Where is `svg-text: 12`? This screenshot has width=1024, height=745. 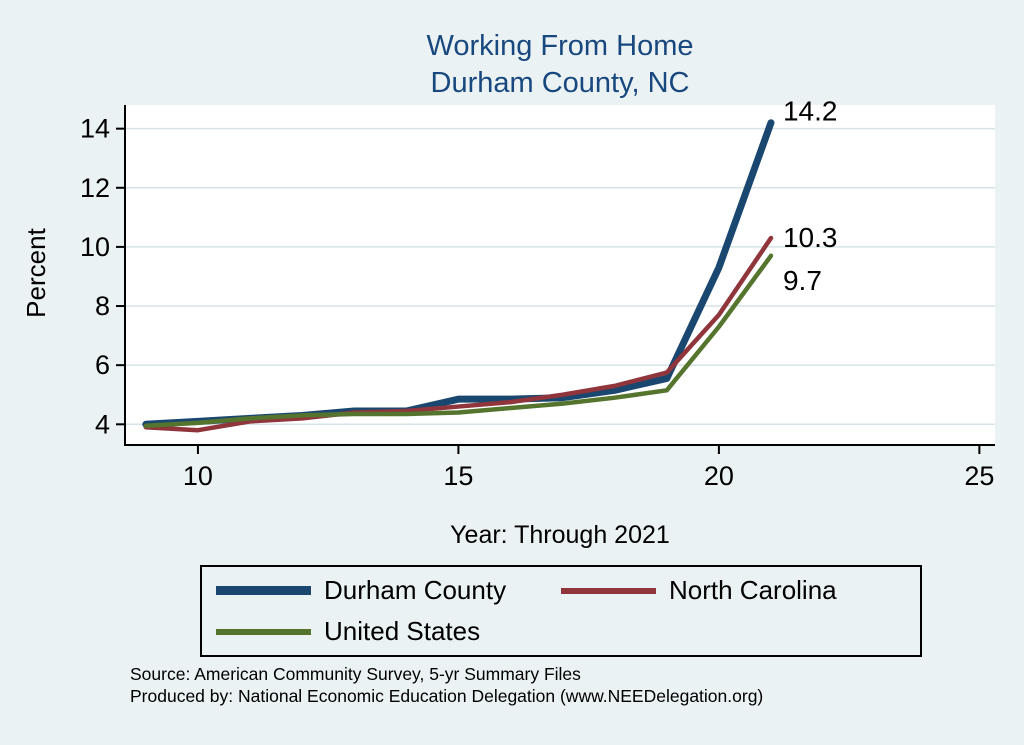 svg-text: 12 is located at coordinates (95, 188).